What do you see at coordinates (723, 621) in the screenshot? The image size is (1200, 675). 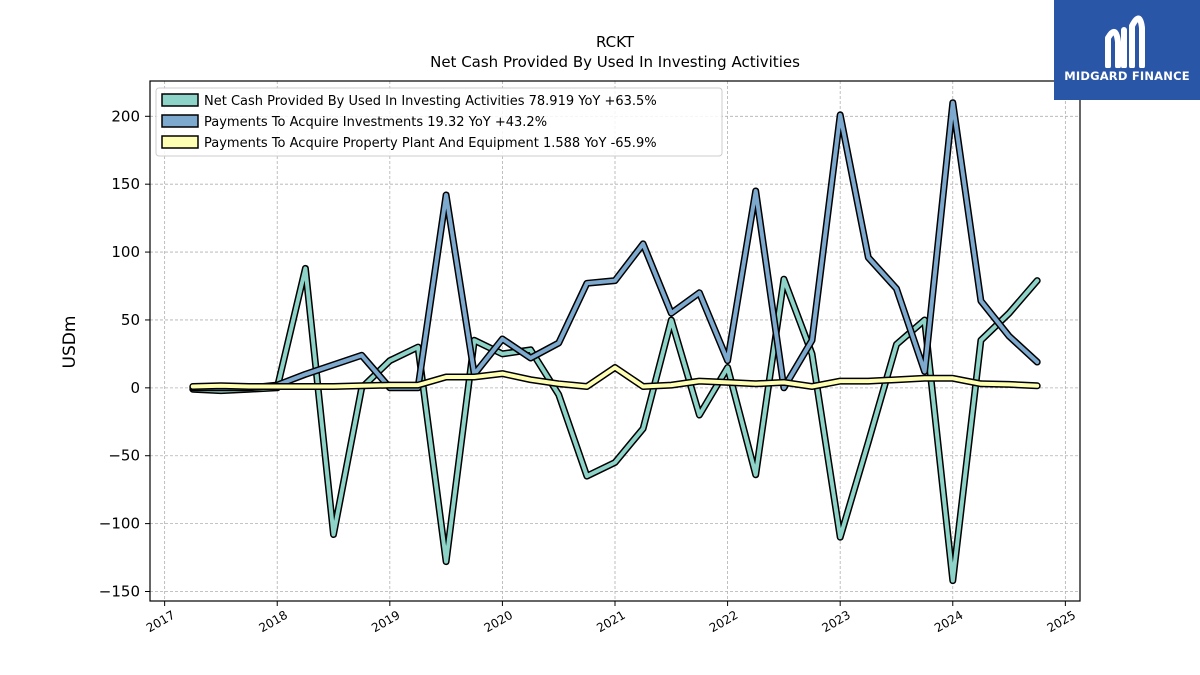 I see `x-tick-label: 2022` at bounding box center [723, 621].